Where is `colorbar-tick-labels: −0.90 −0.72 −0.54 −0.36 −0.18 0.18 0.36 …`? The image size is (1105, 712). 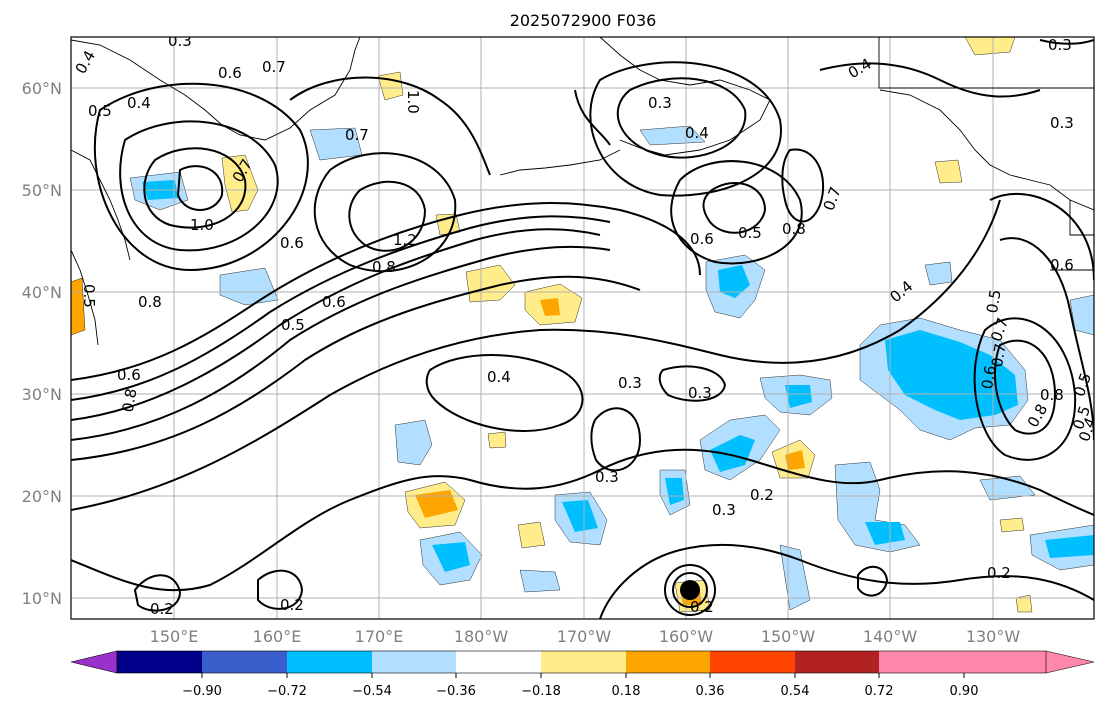 colorbar-tick-labels: −0.90 −0.72 −0.54 −0.36 −0.18 0.18 0.36 … is located at coordinates (580, 691).